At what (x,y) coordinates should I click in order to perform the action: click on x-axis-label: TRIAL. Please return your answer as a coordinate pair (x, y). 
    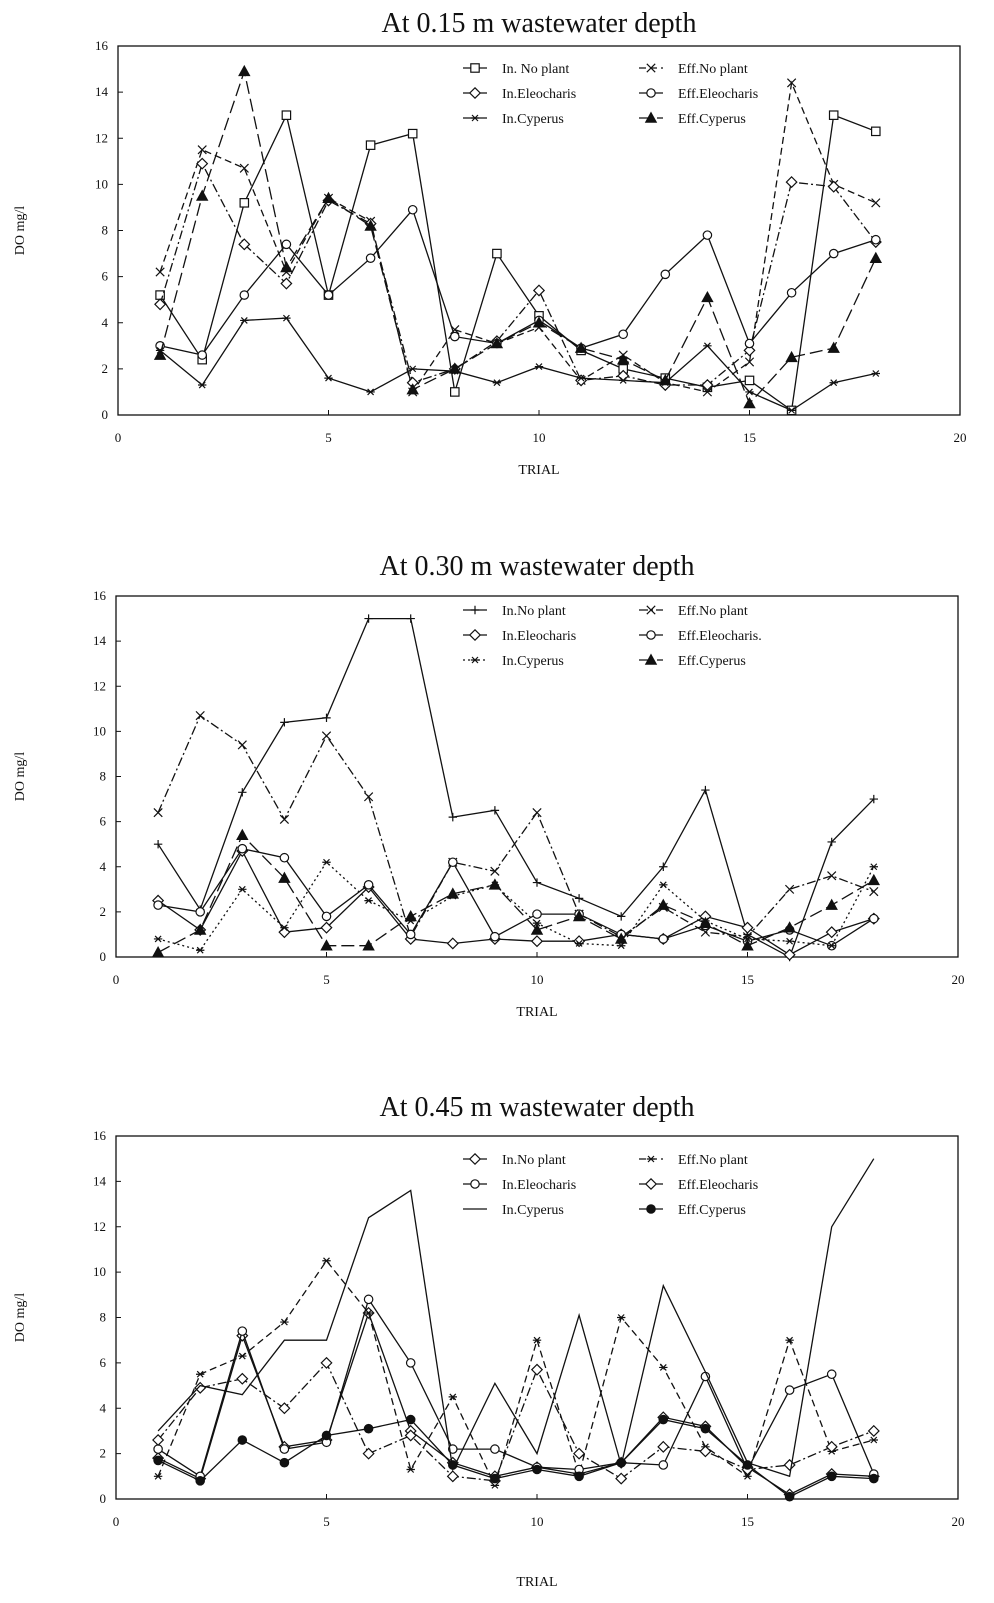
    Looking at the image, I should click on (538, 470).